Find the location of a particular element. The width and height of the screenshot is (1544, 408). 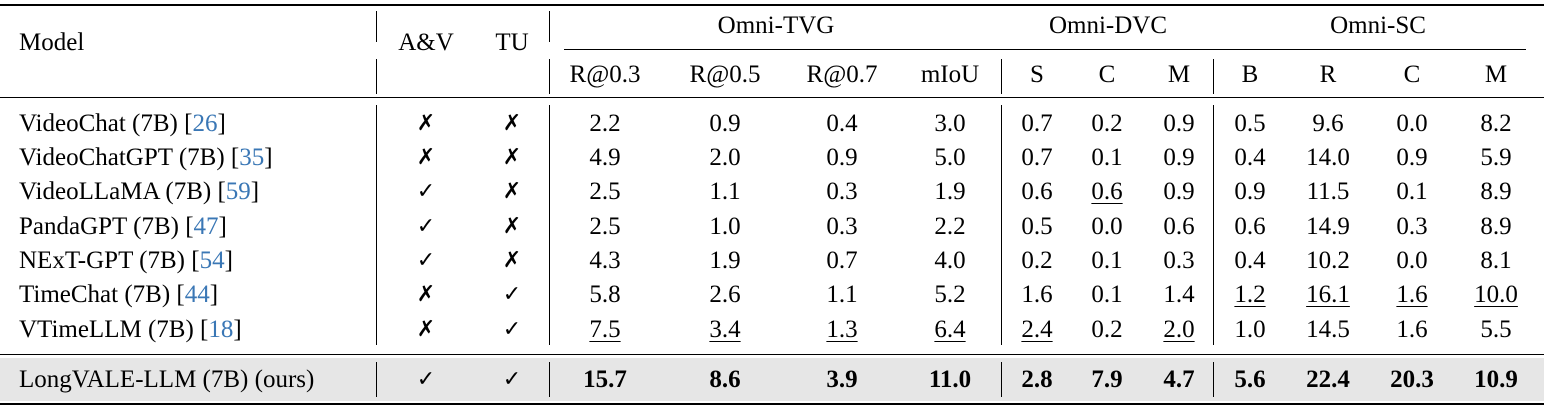

bottom-rule is located at coordinates (772, 404).